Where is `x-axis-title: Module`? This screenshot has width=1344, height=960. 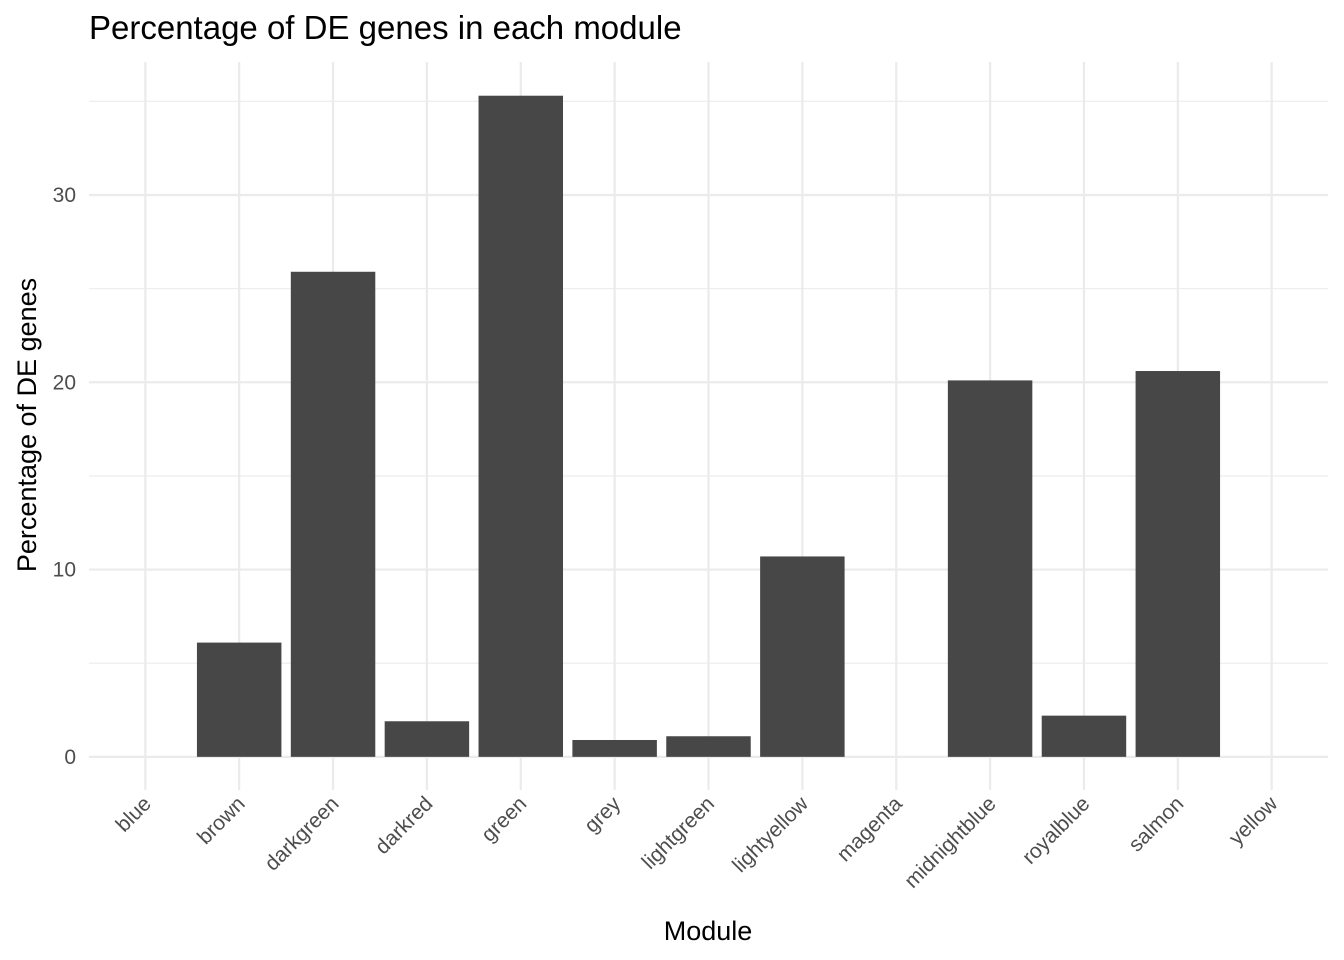 x-axis-title: Module is located at coordinates (708, 931).